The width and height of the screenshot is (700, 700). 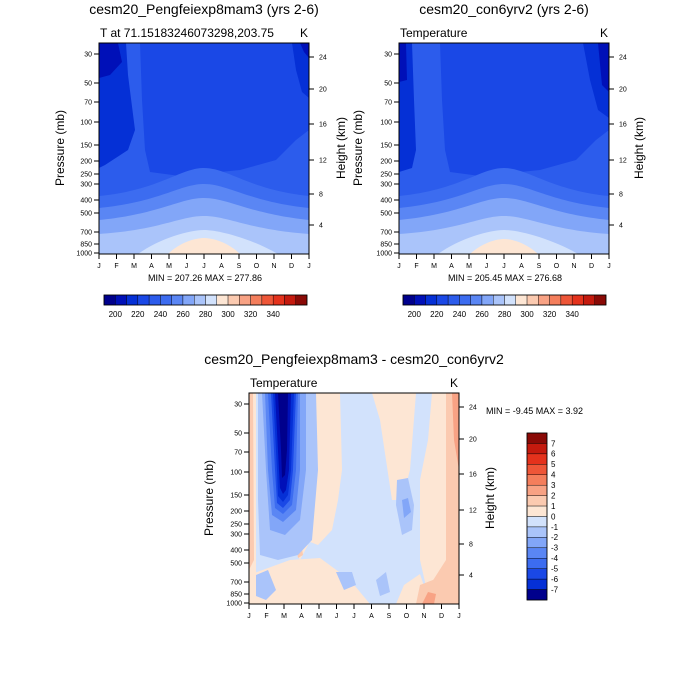 What do you see at coordinates (553, 475) in the screenshot?
I see `colorbar-label: 4` at bounding box center [553, 475].